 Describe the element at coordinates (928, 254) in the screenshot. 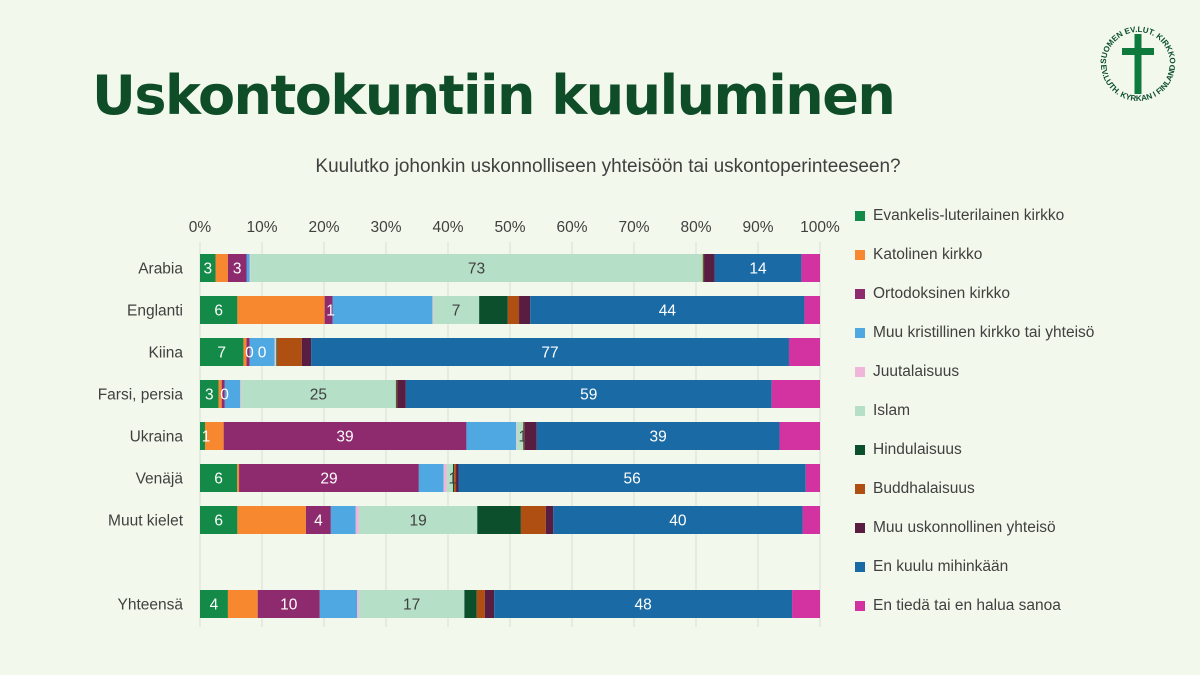

I see `legend-label: Katolinen kirkko` at that location.